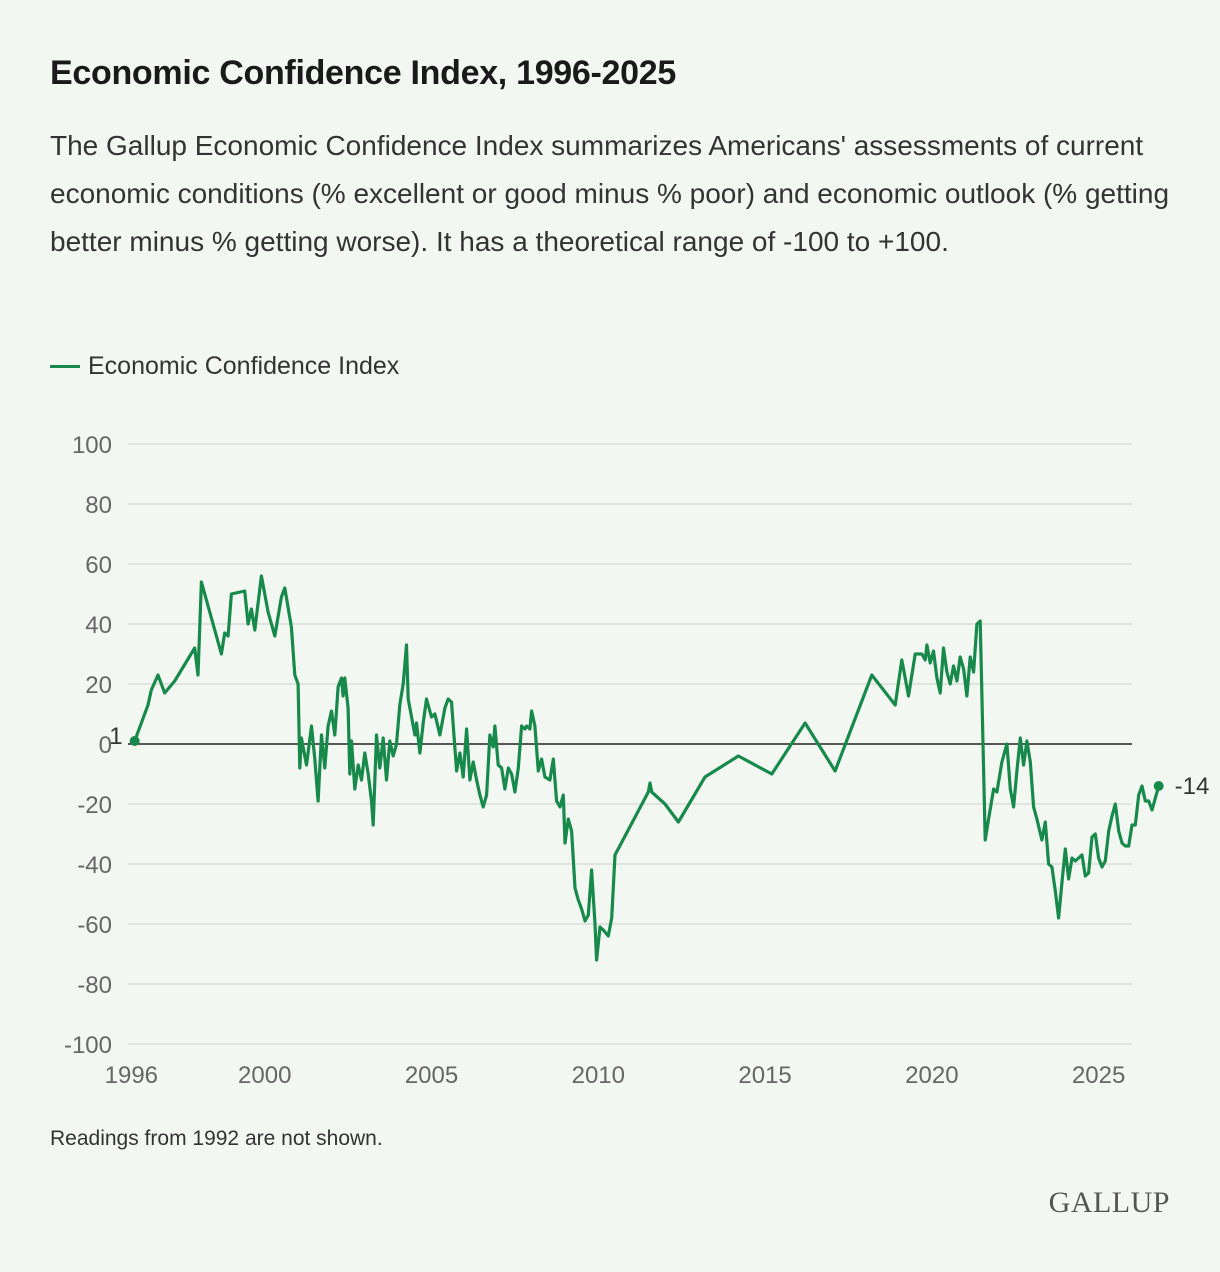 This screenshot has width=1220, height=1272. Describe the element at coordinates (264, 1075) in the screenshot. I see `x-tick-label: 2000` at that location.